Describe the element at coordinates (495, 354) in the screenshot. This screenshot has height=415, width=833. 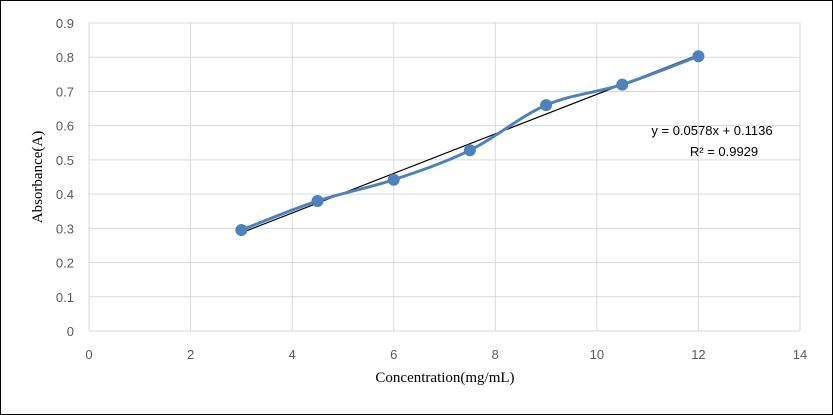
I see `x-tick-label: 8` at that location.